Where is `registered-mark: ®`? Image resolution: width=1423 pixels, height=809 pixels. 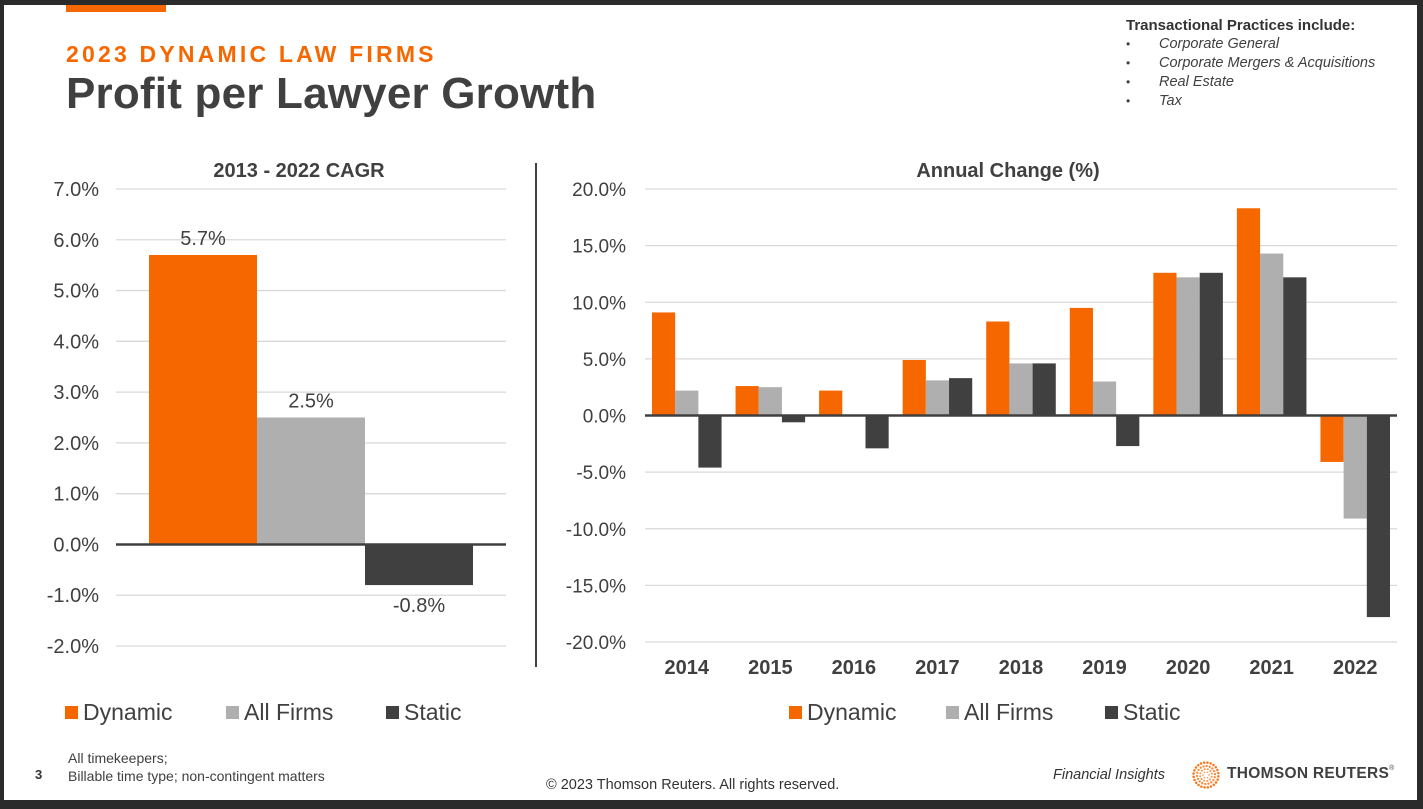 registered-mark: ® is located at coordinates (1392, 768).